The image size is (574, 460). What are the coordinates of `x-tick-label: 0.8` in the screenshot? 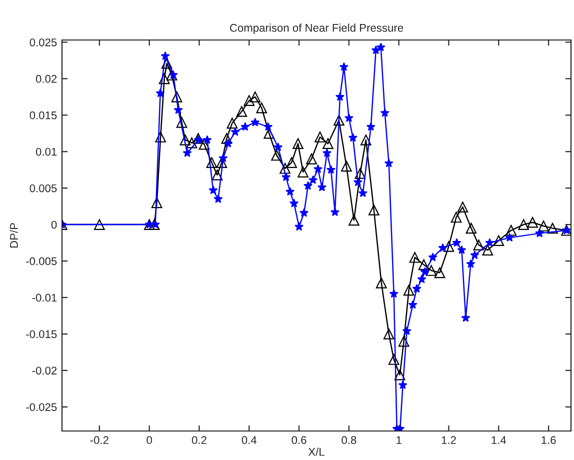 It's located at (349, 440).